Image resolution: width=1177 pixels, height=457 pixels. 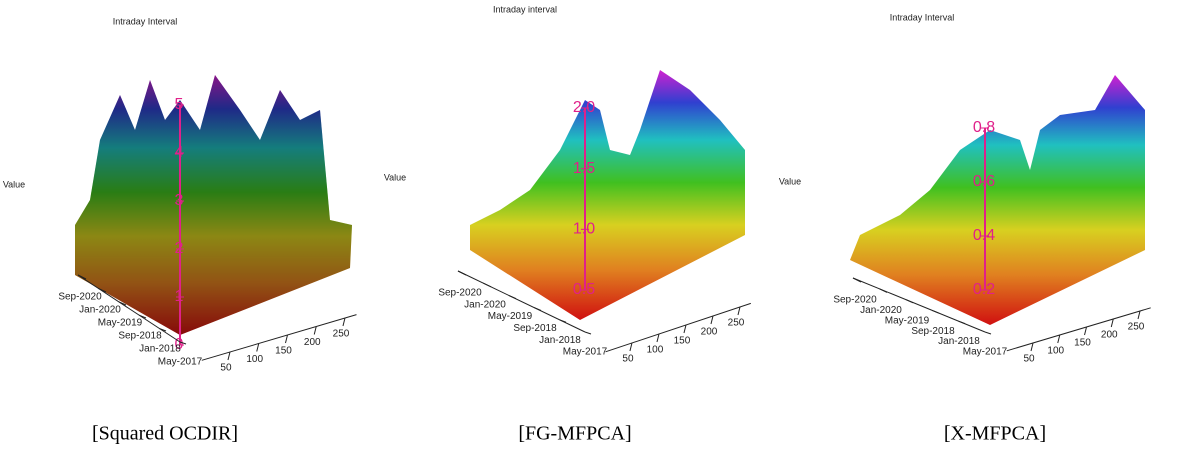 What do you see at coordinates (984, 127) in the screenshot?
I see `z-tick-label: 0.8` at bounding box center [984, 127].